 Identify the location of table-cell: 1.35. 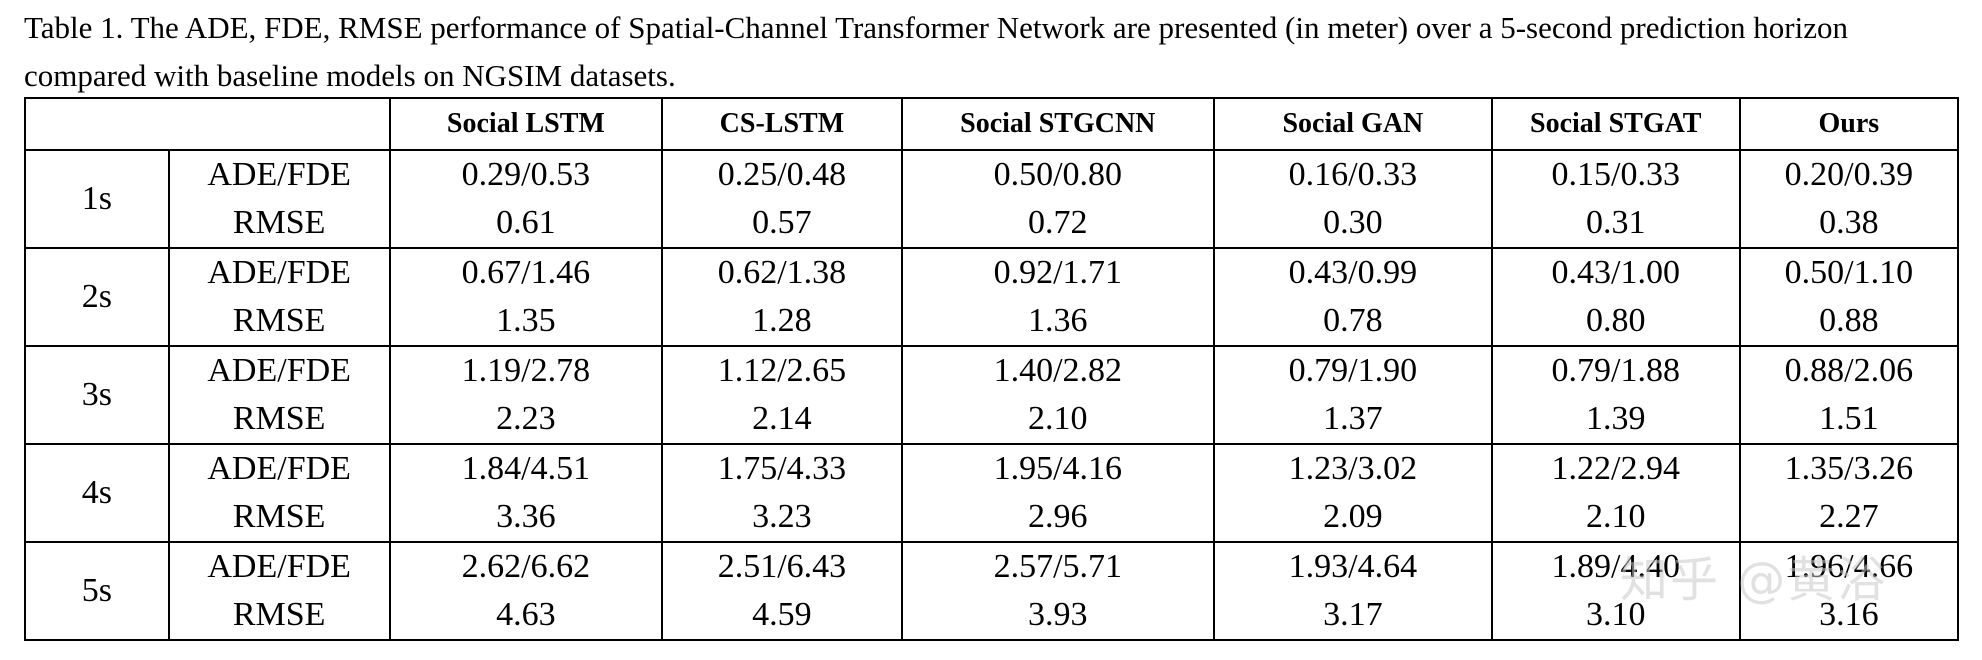
(526, 322).